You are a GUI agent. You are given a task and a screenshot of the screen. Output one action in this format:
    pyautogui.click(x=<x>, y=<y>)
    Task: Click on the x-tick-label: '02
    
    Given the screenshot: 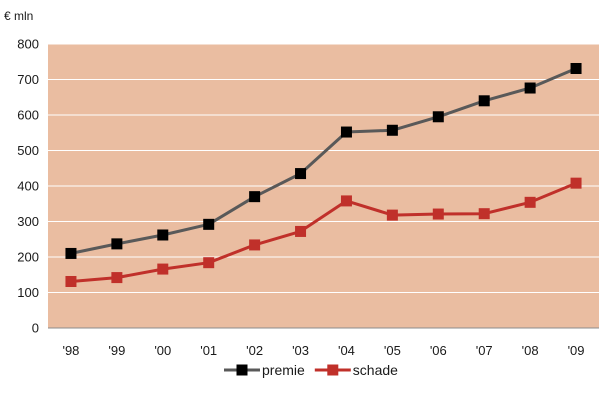 What is the action you would take?
    pyautogui.click(x=254, y=350)
    